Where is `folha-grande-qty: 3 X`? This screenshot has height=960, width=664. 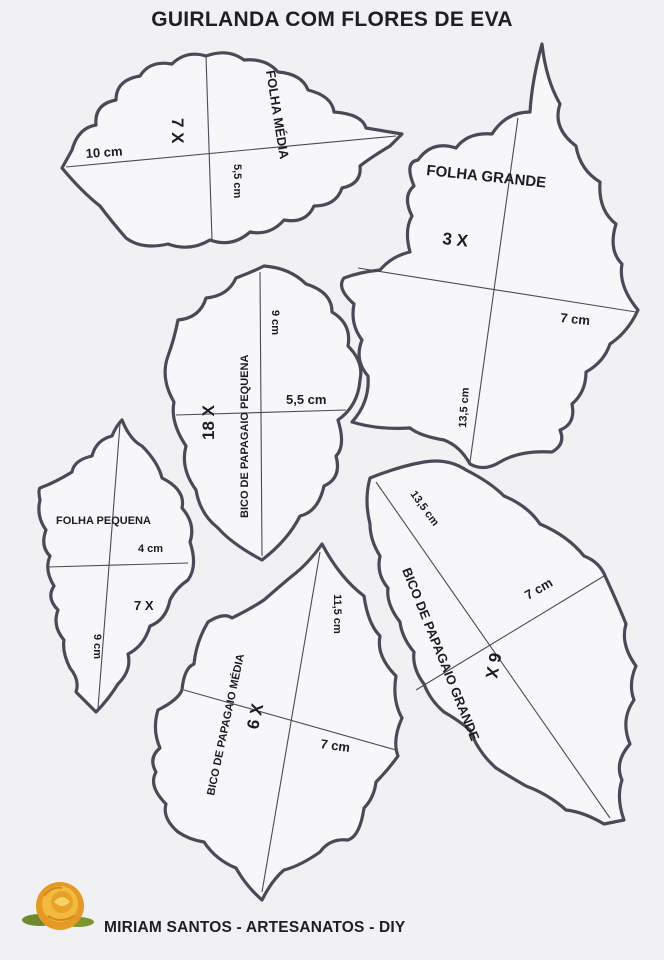 folha-grande-qty: 3 X is located at coordinates (456, 240).